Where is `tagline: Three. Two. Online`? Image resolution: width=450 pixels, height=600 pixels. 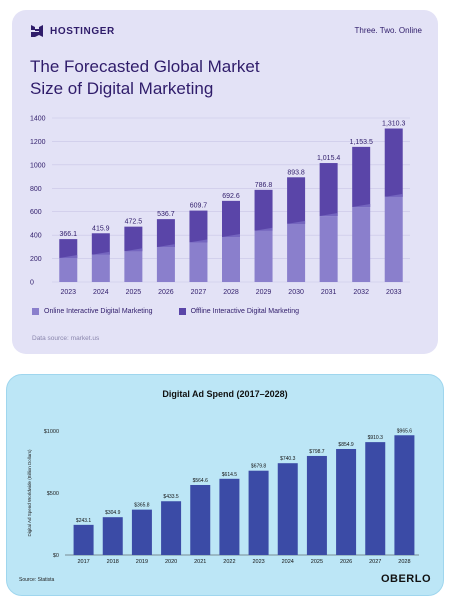 tagline: Three. Two. Online is located at coordinates (388, 30).